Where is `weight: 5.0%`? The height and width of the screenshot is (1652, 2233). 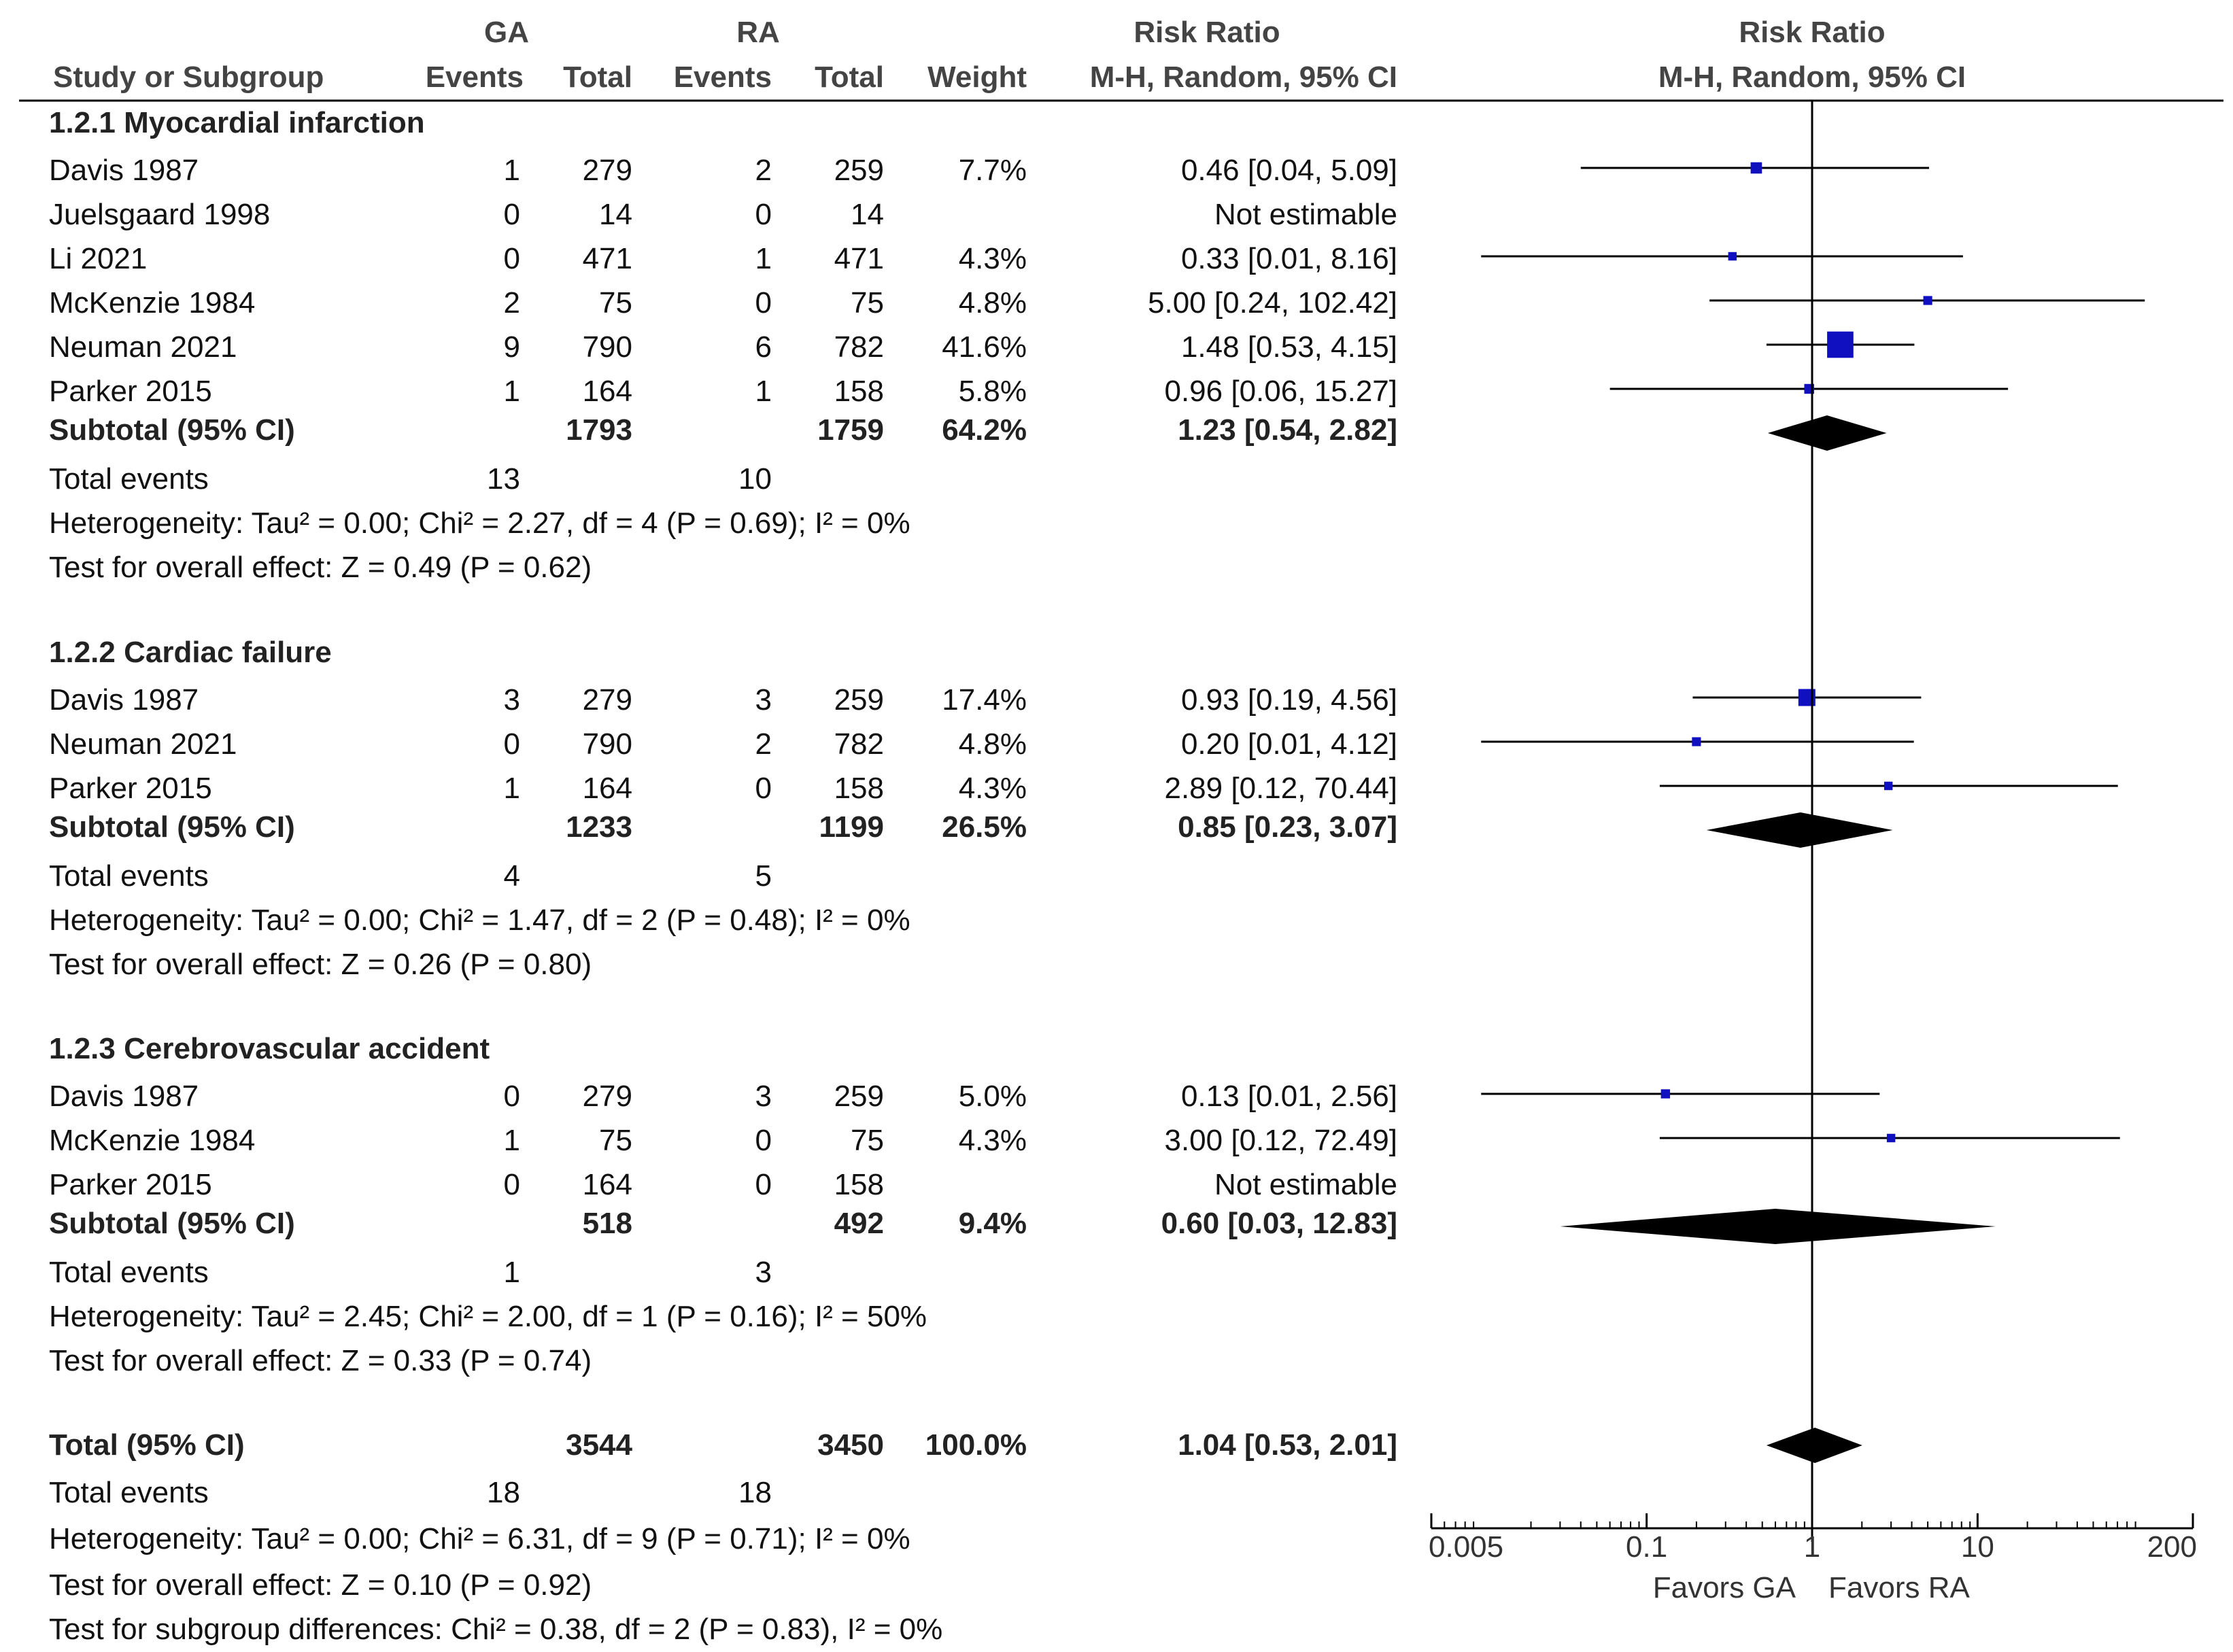
weight: 5.0% is located at coordinates (993, 1096).